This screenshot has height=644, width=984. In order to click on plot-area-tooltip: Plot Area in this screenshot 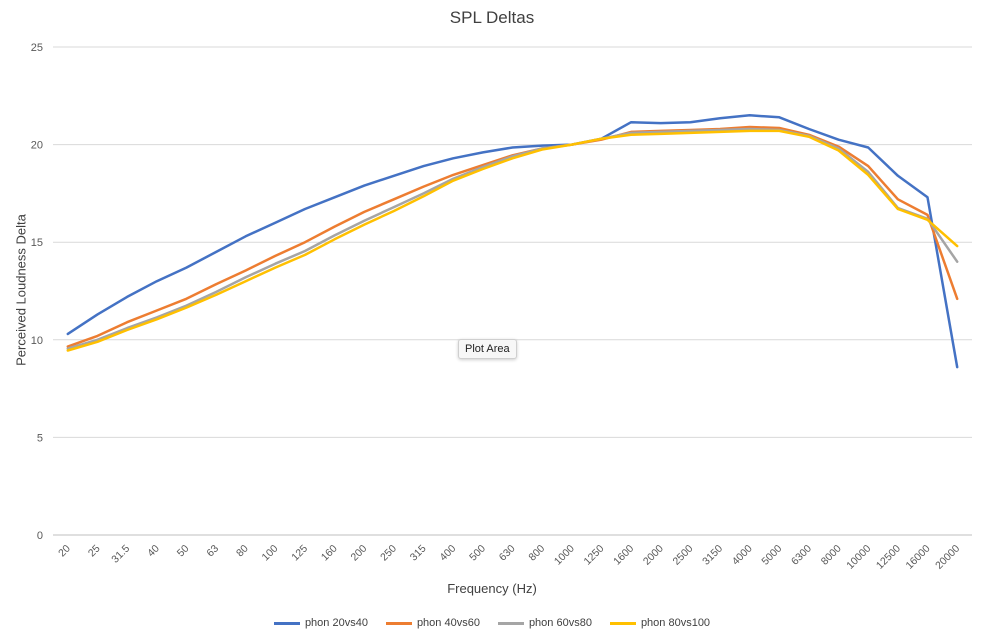, I will do `click(487, 349)`.